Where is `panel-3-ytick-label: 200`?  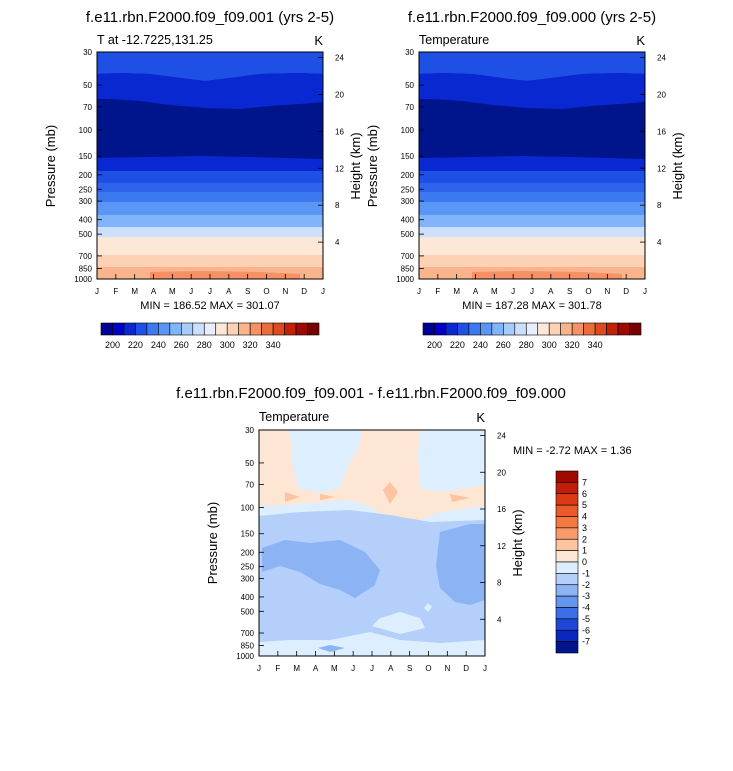 panel-3-ytick-label: 200 is located at coordinates (248, 552).